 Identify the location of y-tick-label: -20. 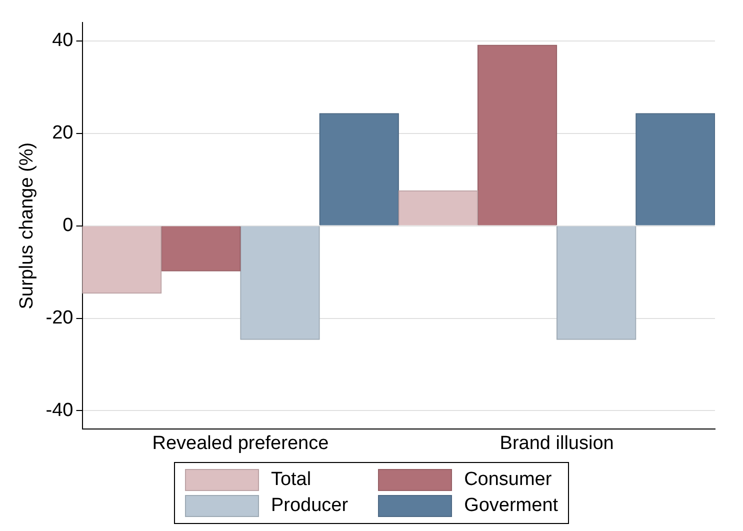
(60, 317).